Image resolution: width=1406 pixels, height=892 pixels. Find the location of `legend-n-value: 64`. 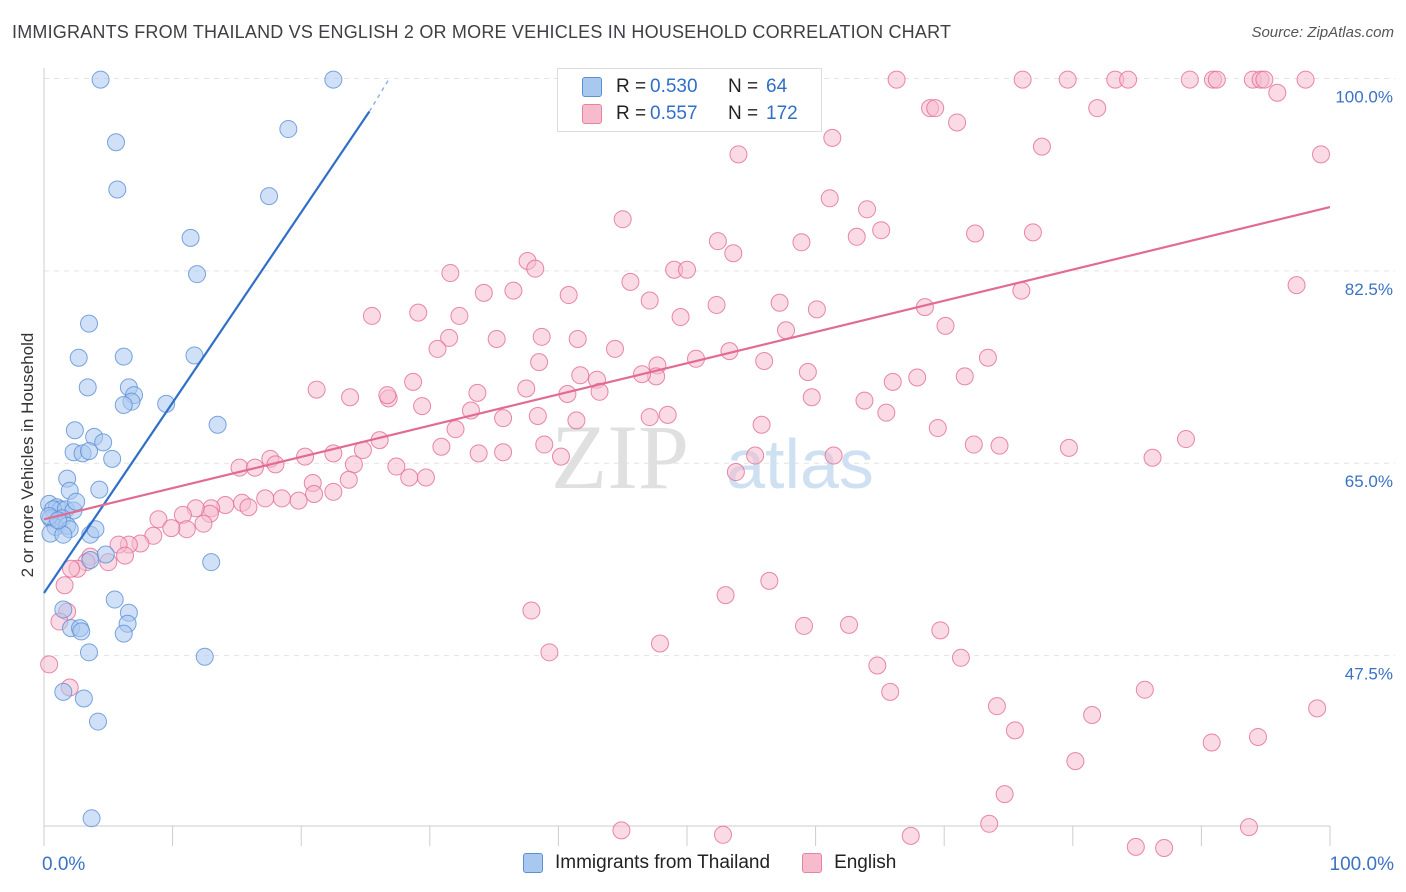

legend-n-value: 64 is located at coordinates (777, 86).